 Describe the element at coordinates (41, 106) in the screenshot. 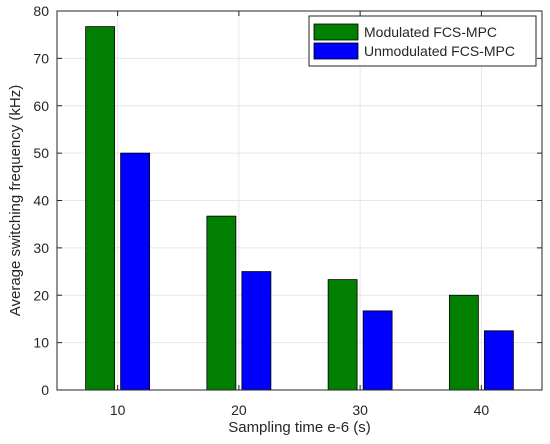

I see `y-tick-label: 60` at that location.